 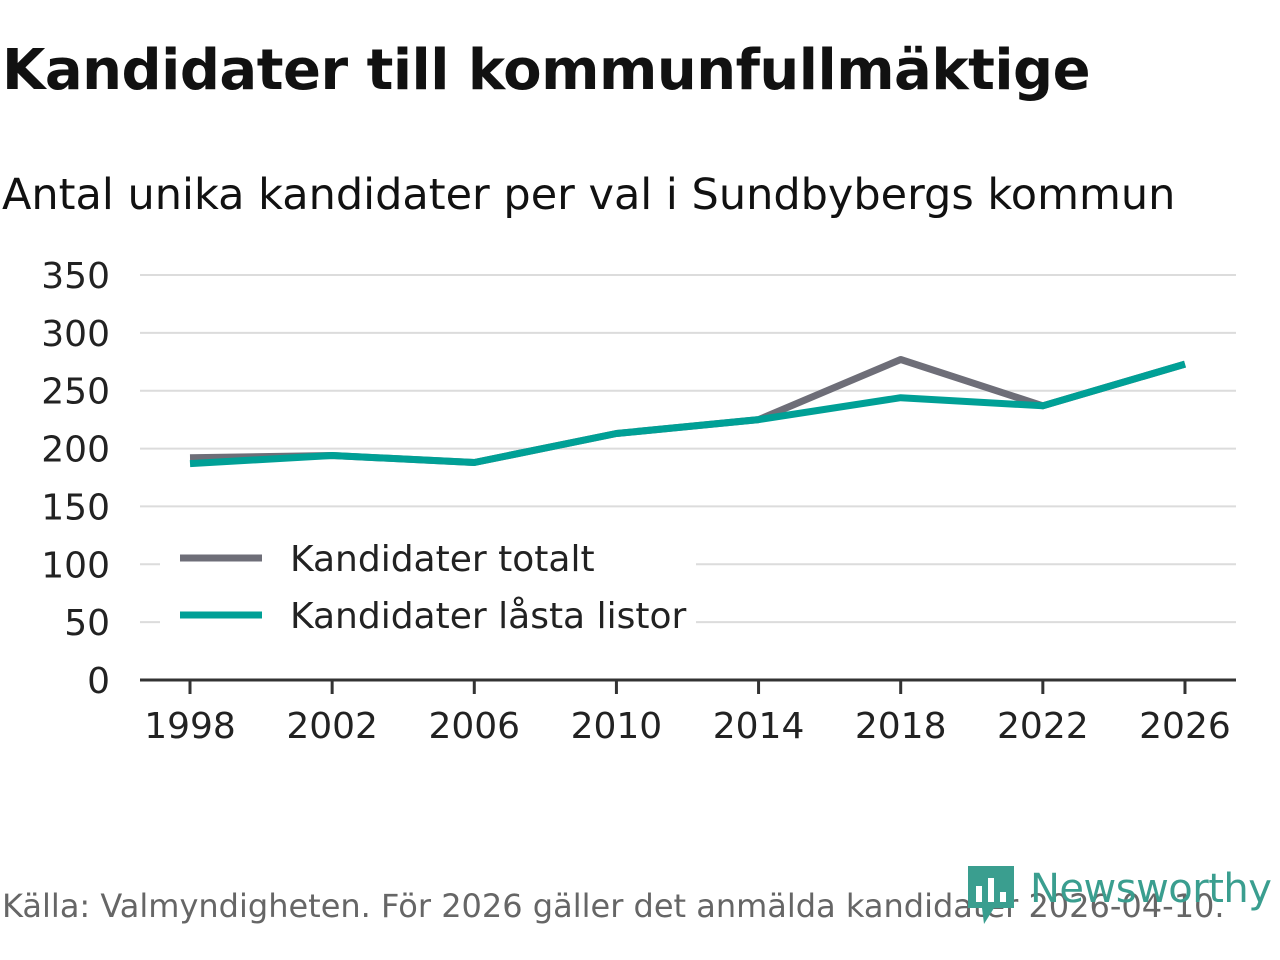 I want to click on brand-name: Newsworthy, so click(x=1151, y=889).